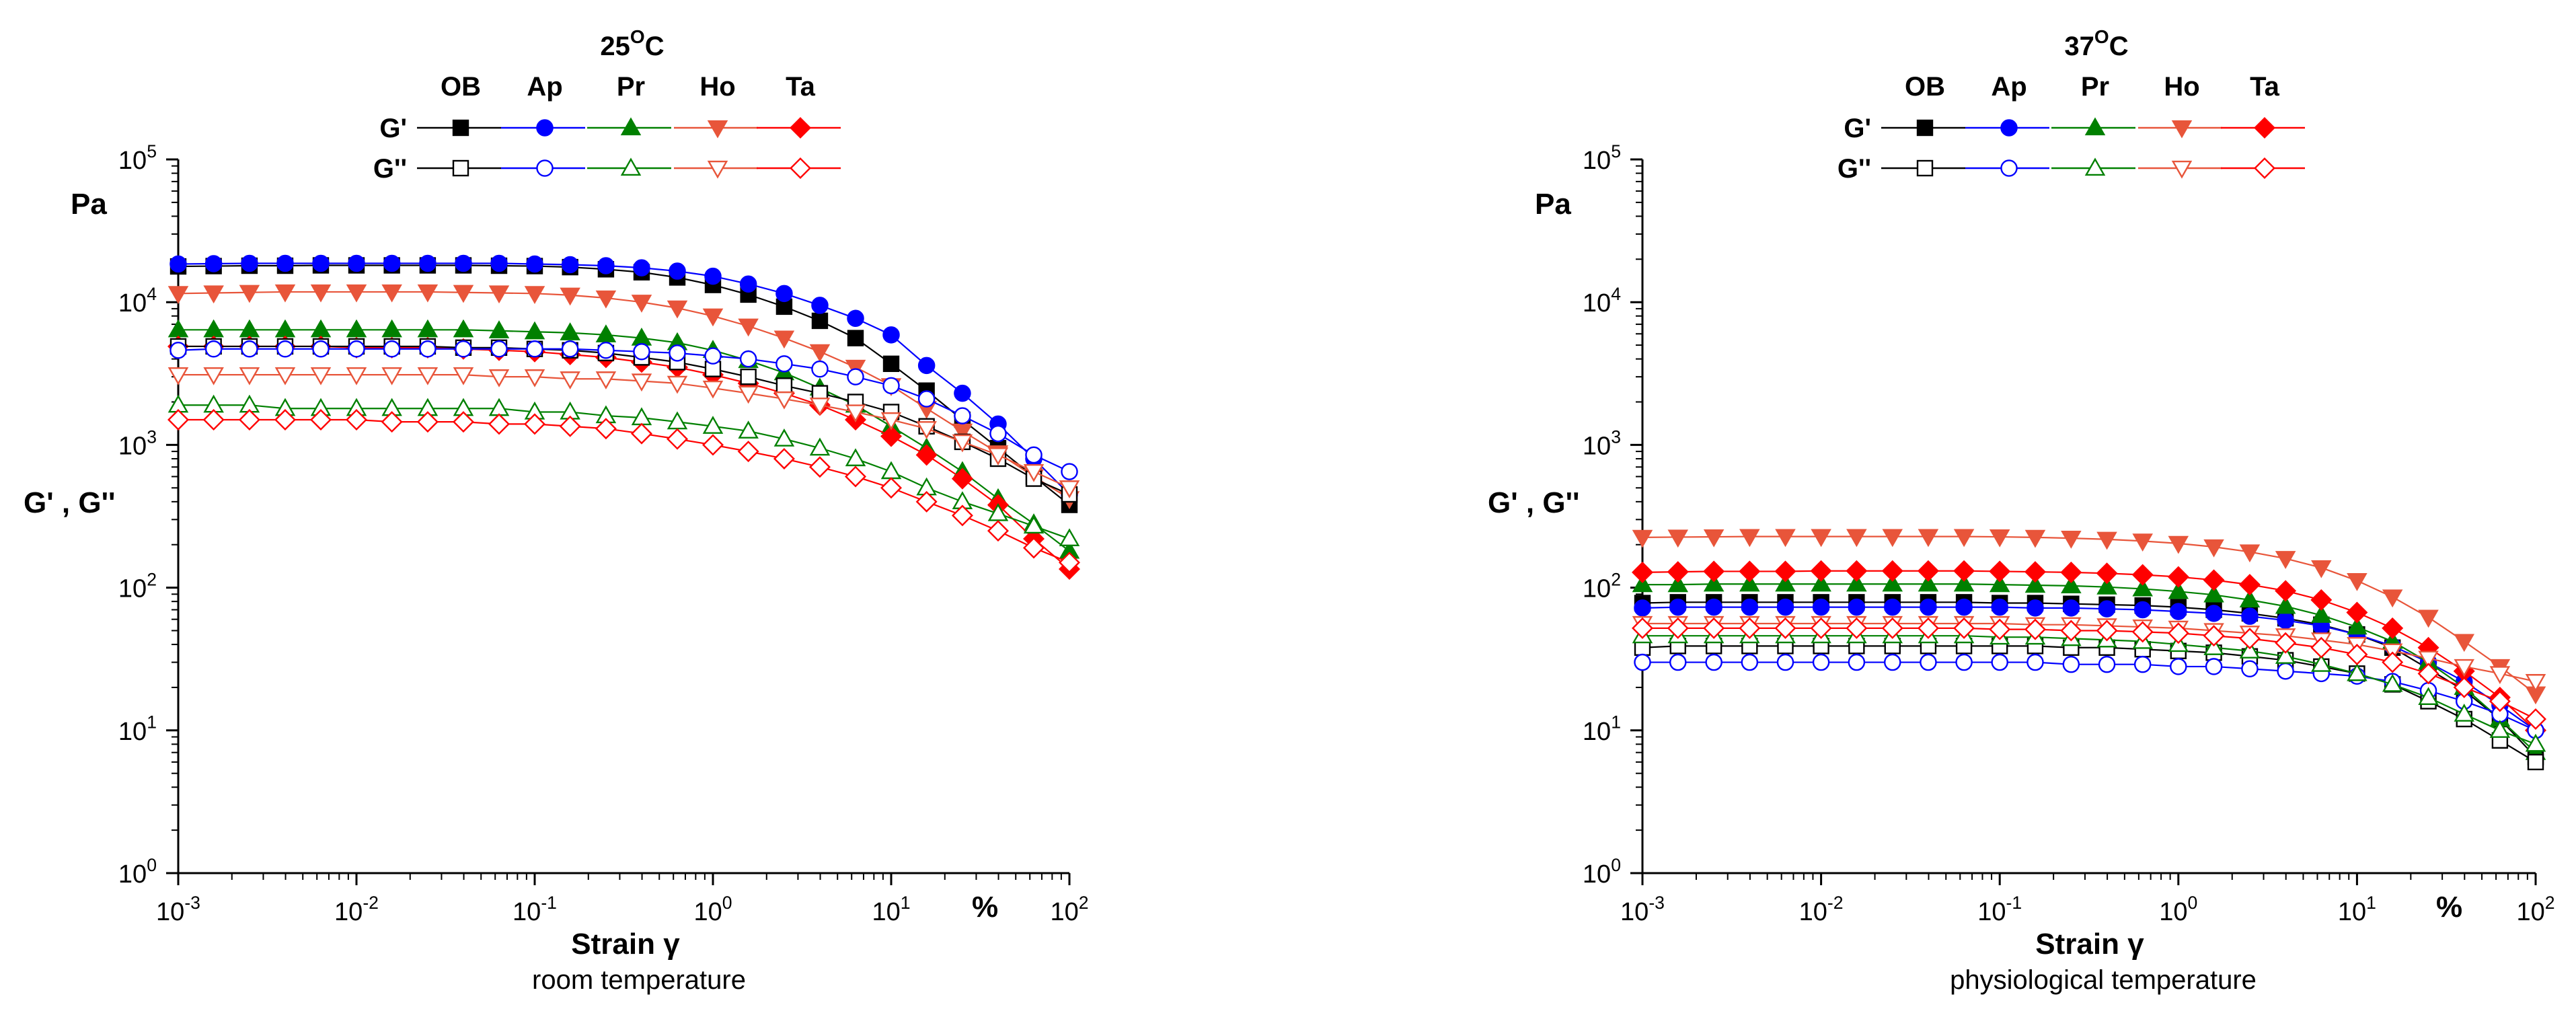  Describe the element at coordinates (1925, 128) in the screenshot. I see `legend-marker-OB` at that location.